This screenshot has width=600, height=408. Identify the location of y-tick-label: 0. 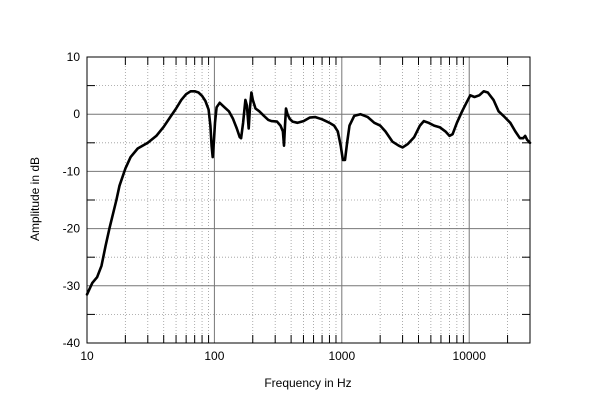
(76, 114).